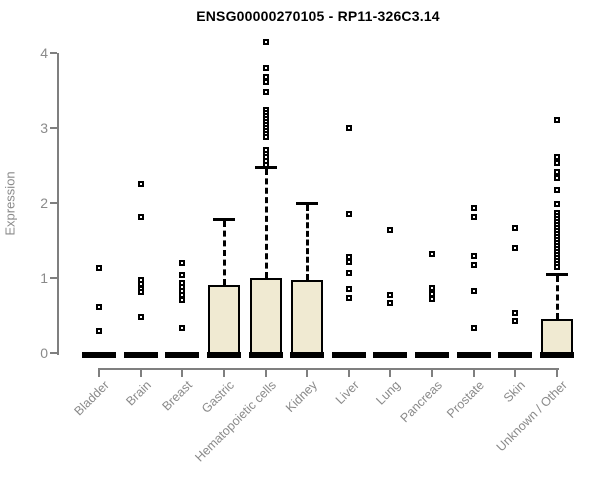 The height and width of the screenshot is (500, 600). Describe the element at coordinates (44, 278) in the screenshot. I see `y-tick-label: 1` at that location.